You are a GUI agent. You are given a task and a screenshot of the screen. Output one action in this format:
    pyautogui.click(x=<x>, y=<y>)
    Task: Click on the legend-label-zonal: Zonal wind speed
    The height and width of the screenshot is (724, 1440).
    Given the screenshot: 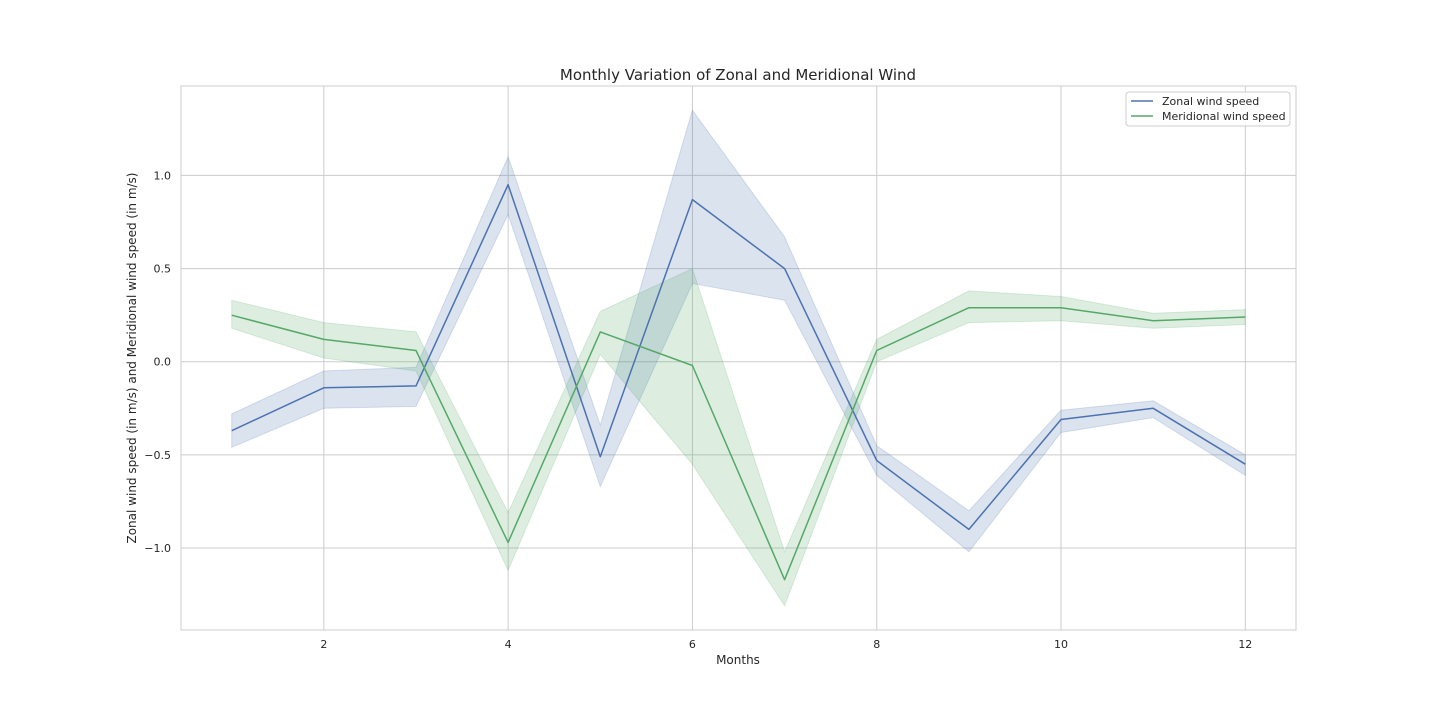 What is the action you would take?
    pyautogui.click(x=1210, y=101)
    